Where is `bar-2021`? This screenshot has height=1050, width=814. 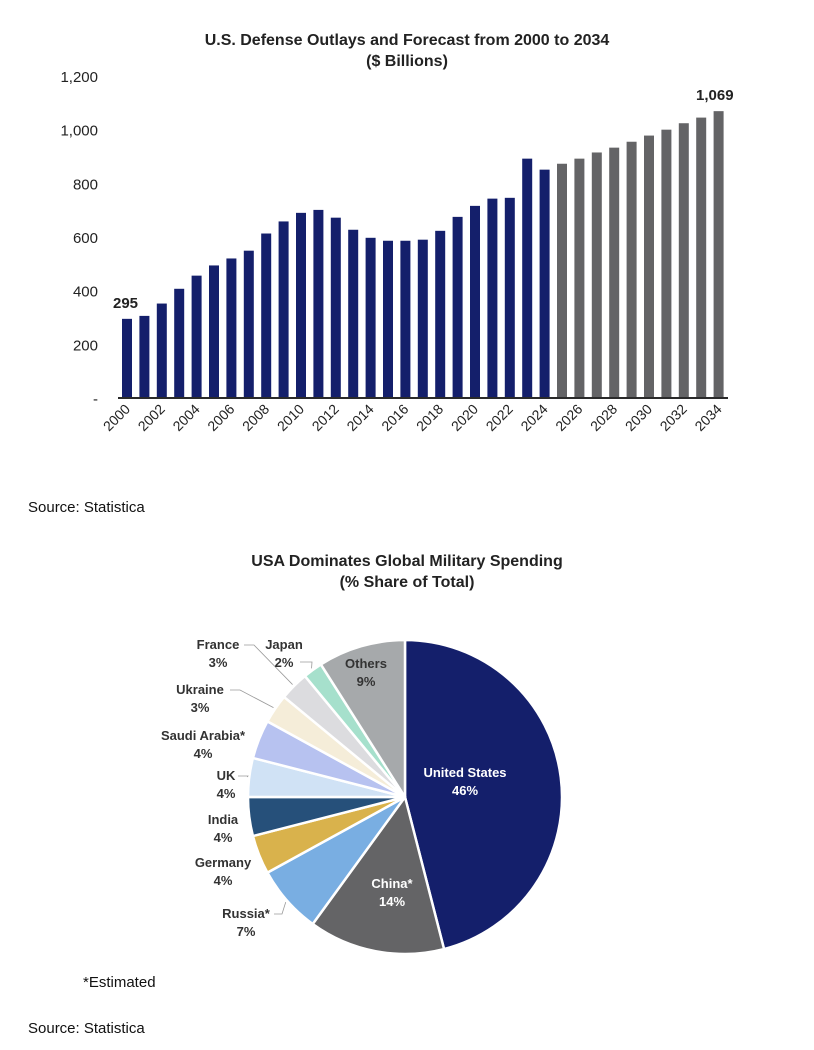 bar-2021 is located at coordinates (492, 298).